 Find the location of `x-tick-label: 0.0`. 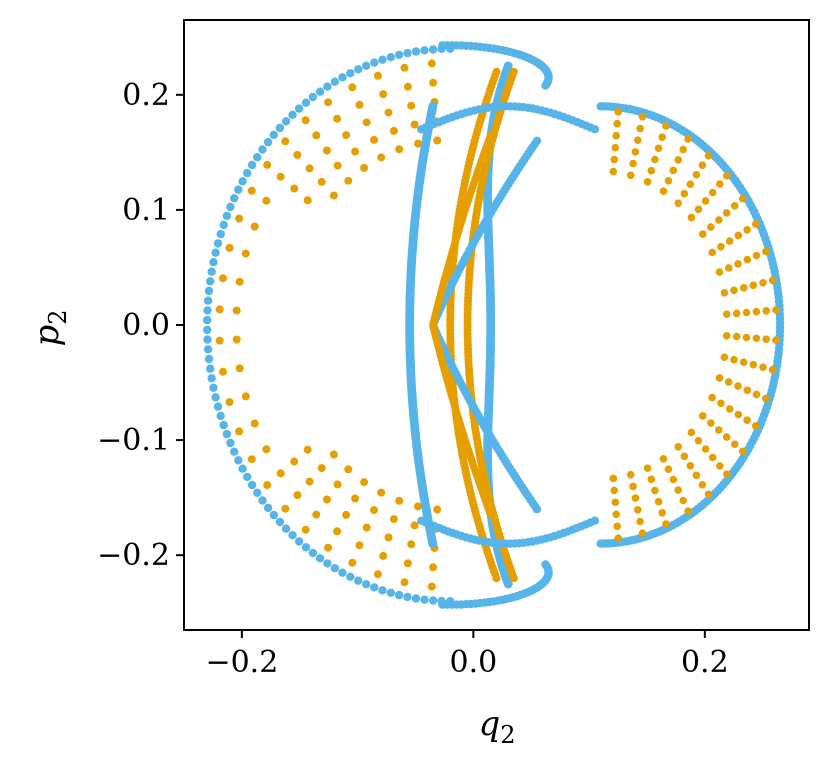

x-tick-label: 0.0 is located at coordinates (473, 662).